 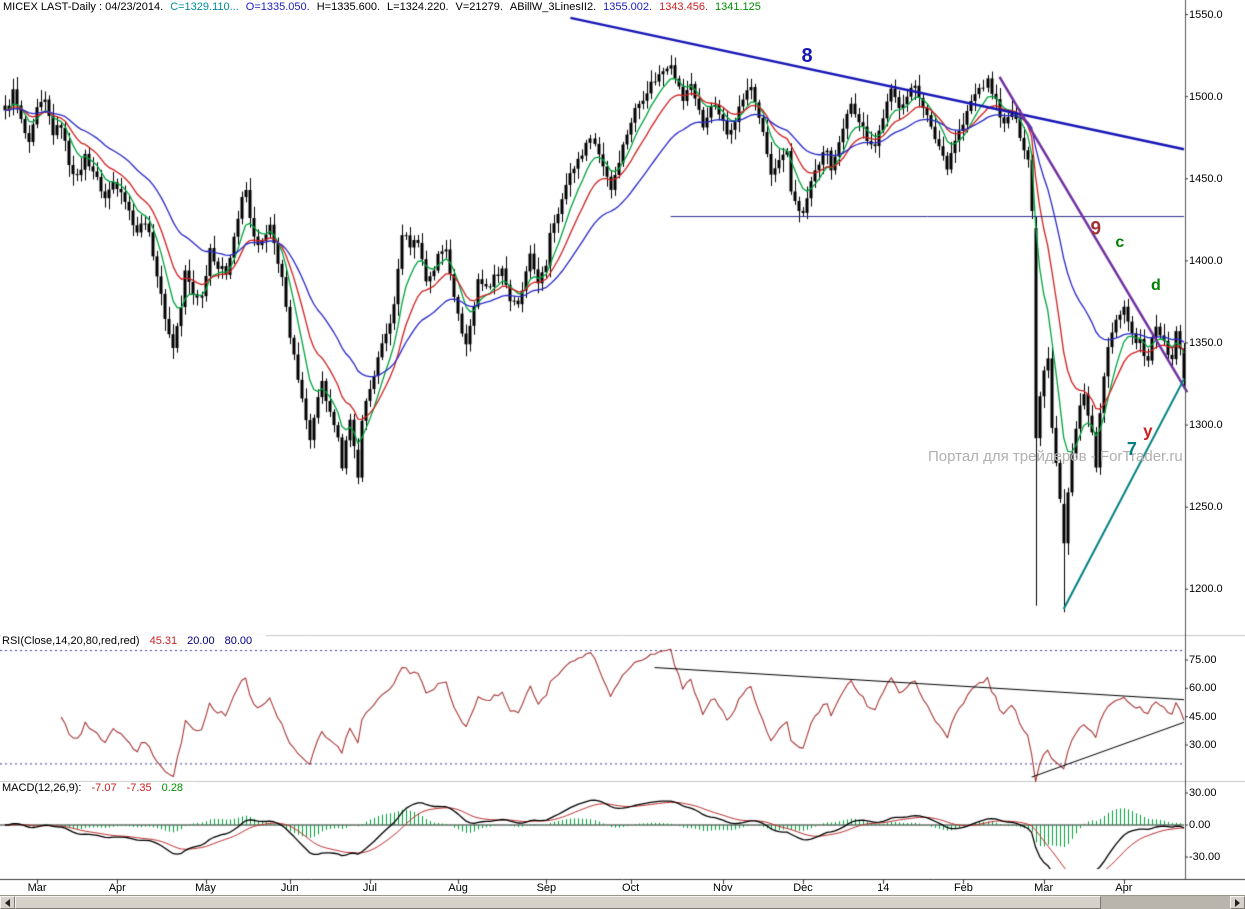 I want to click on price-axis-label: 1350.0, so click(x=1206, y=342).